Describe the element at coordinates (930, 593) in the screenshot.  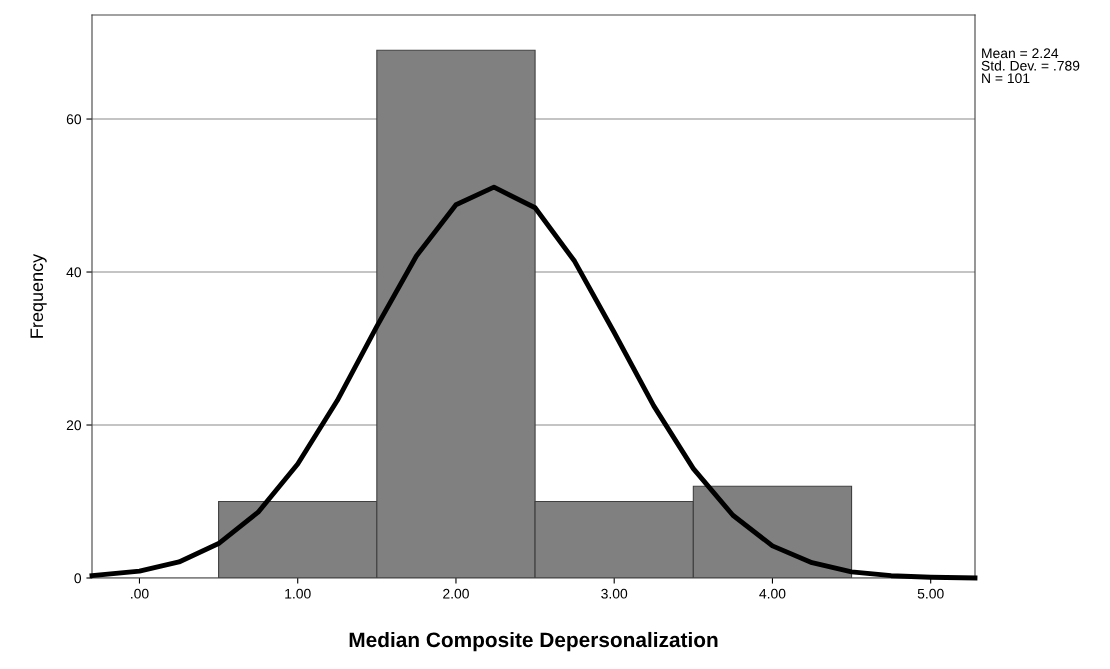
I see `x-tick-label: 5.00` at that location.